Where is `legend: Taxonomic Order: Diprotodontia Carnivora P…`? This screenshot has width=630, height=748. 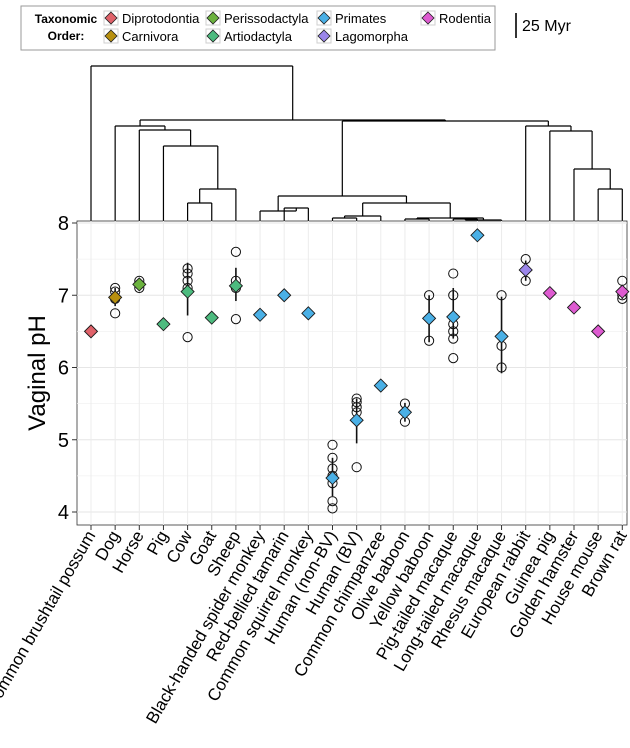 legend: Taxonomic Order: Diprotodontia Carnivora P… is located at coordinates (258, 28).